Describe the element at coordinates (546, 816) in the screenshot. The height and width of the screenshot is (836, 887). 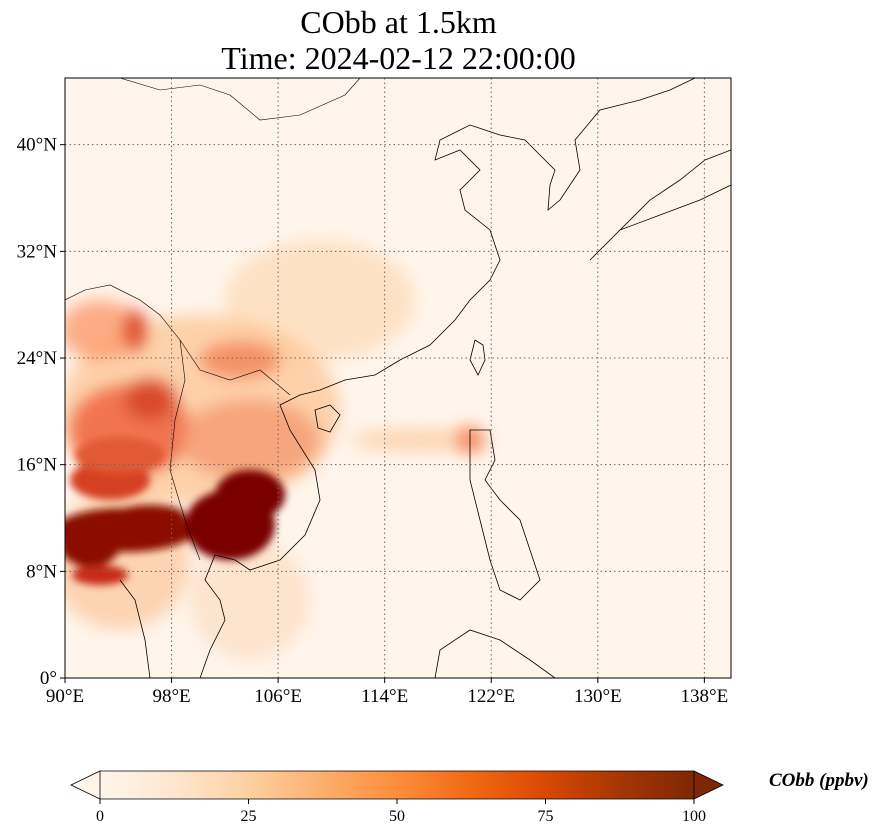
I see `colorbar-tick-label-3: 75` at that location.